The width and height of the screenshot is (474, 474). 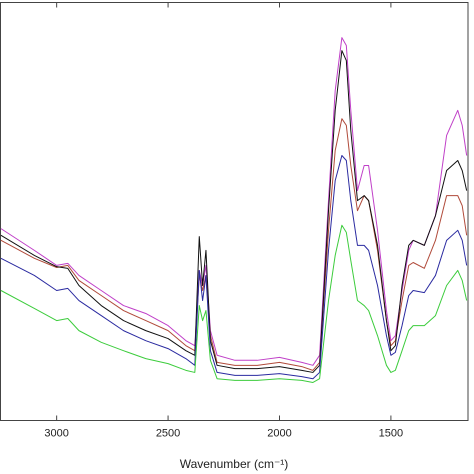 What do you see at coordinates (234, 464) in the screenshot?
I see `x-axis-label: Wavenumber (cm⁻¹)` at bounding box center [234, 464].